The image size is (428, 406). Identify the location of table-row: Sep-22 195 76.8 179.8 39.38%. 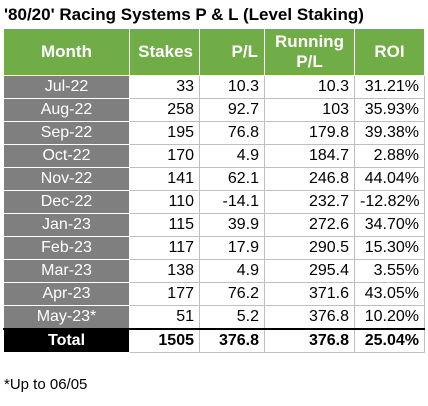
(214, 133).